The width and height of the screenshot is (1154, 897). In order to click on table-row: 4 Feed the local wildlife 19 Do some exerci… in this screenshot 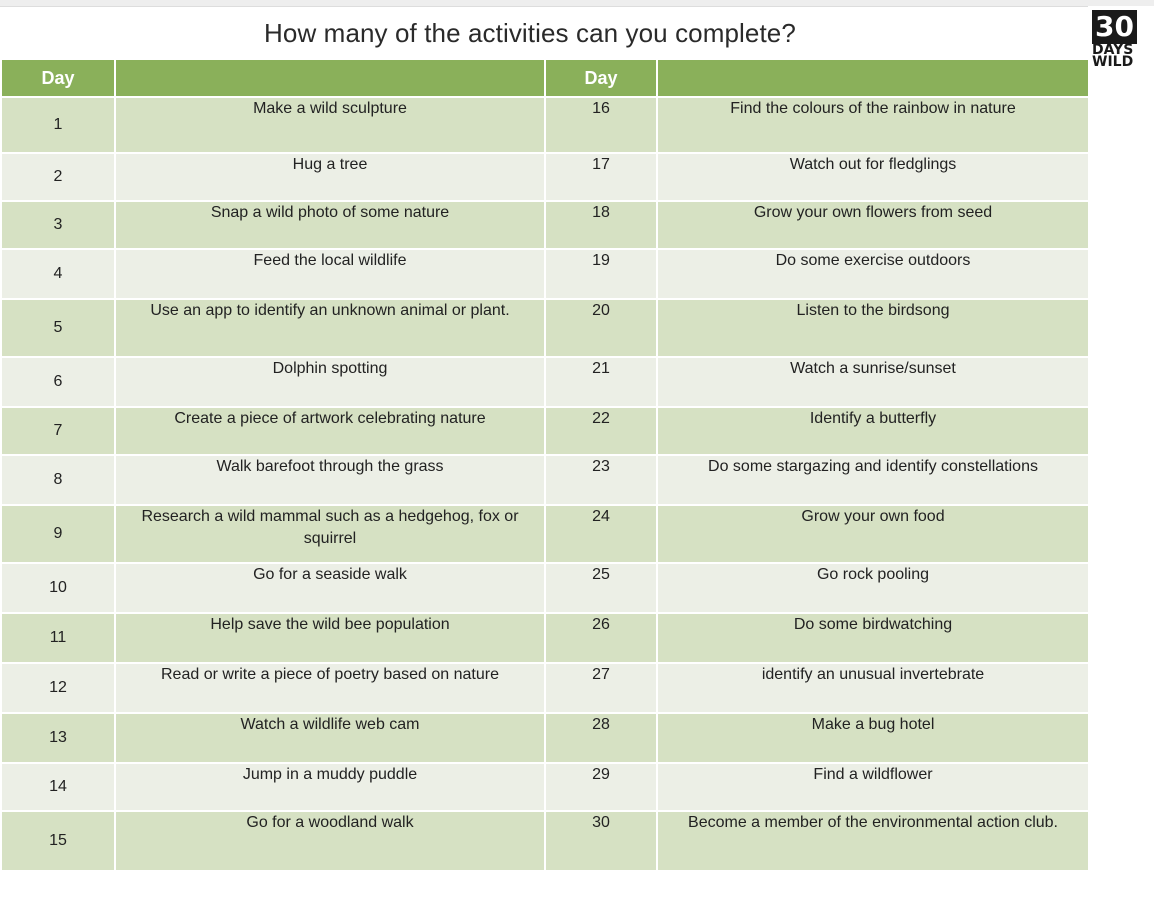, I will do `click(545, 274)`.